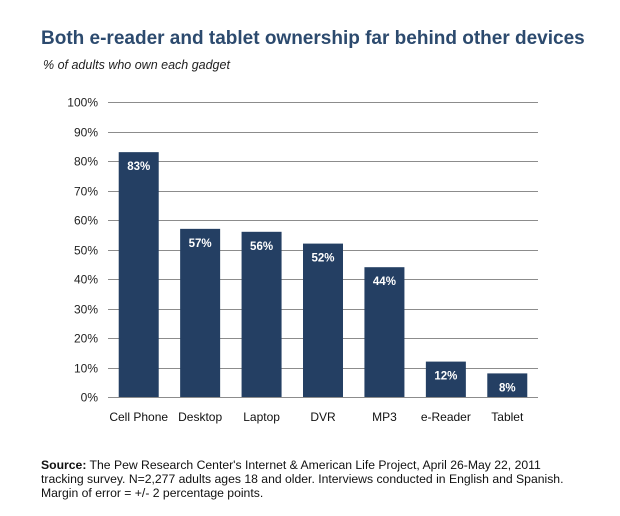 The height and width of the screenshot is (516, 620). Describe the element at coordinates (86, 192) in the screenshot. I see `y-tick-label: 70%` at that location.